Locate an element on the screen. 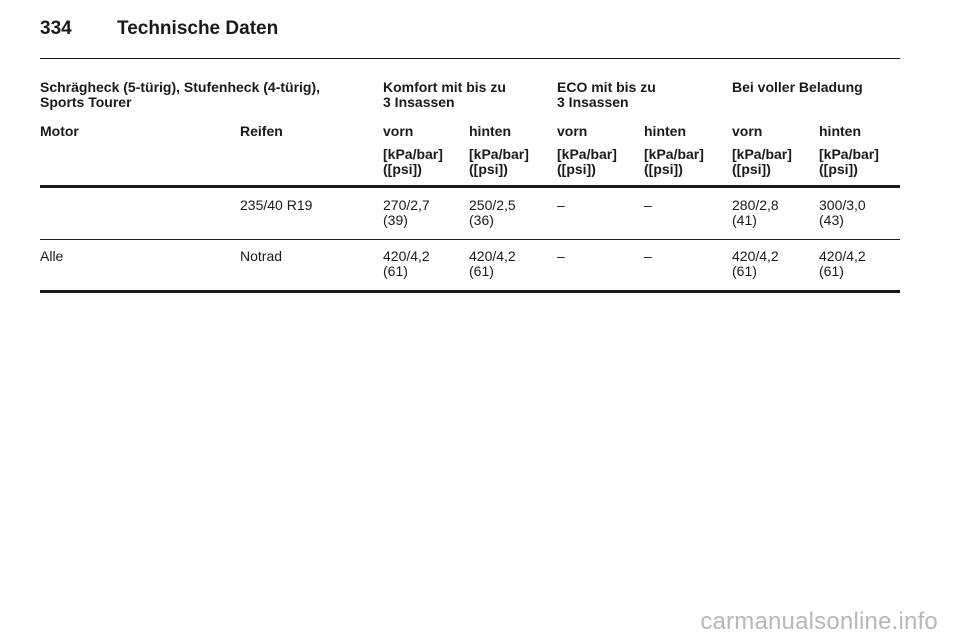  row-motor: Alle is located at coordinates (52, 256).